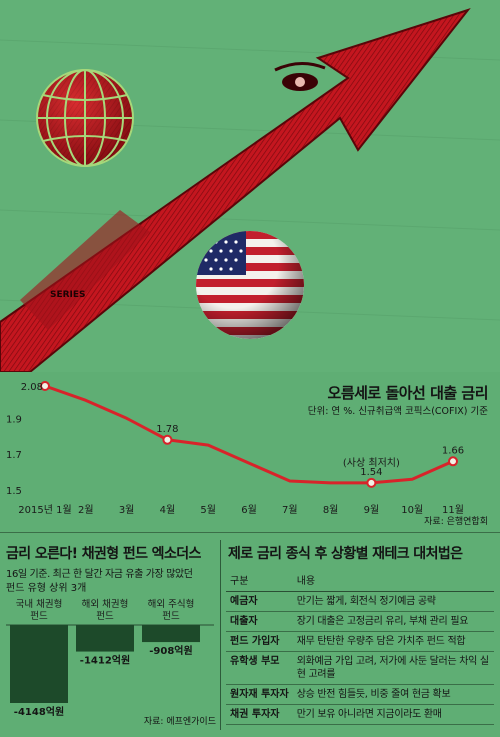  What do you see at coordinates (393, 641) in the screenshot?
I see `row-text: 재무 탄탄한 우량주 담은 가치주 펀드 적합` at bounding box center [393, 641].